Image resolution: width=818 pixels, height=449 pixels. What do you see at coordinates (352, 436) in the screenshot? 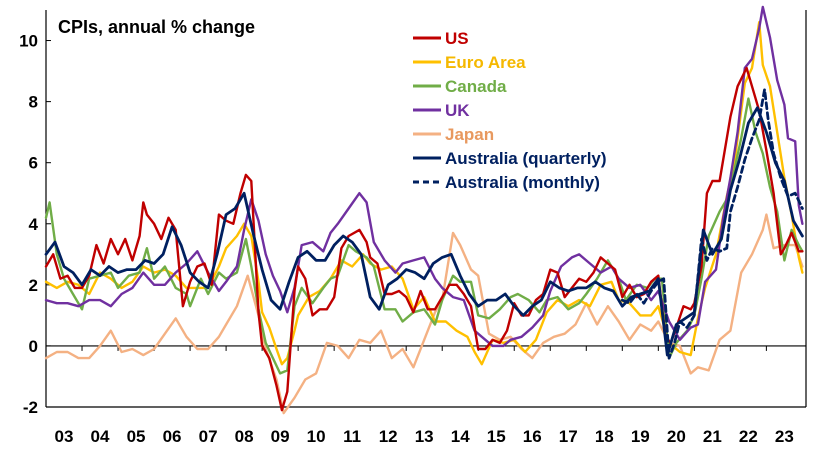
I see `x-tick-label: 11` at bounding box center [352, 436].